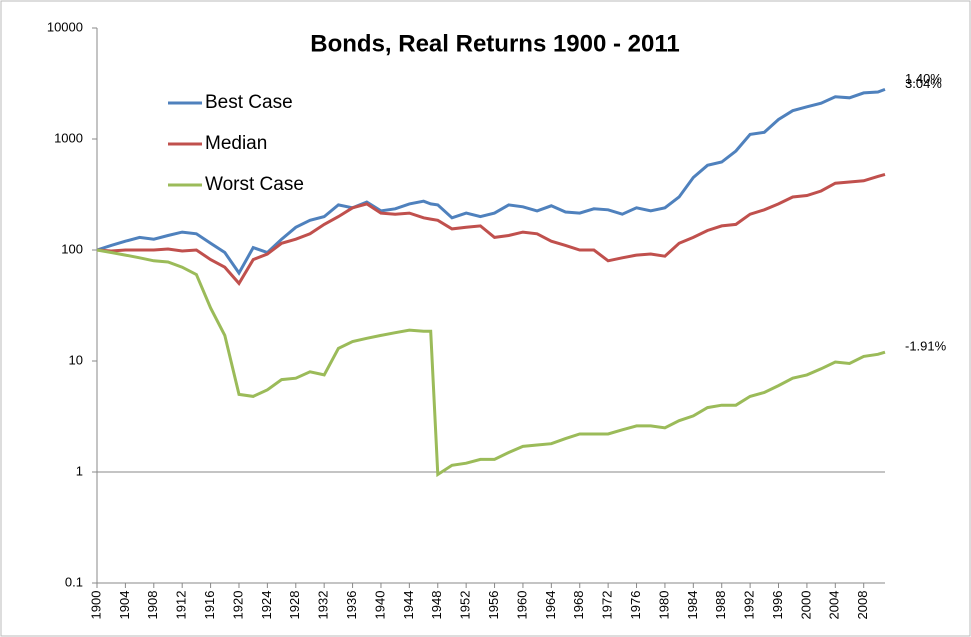 This screenshot has width=971, height=637. Describe the element at coordinates (834, 605) in the screenshot. I see `x-tick-label: 2004` at that location.